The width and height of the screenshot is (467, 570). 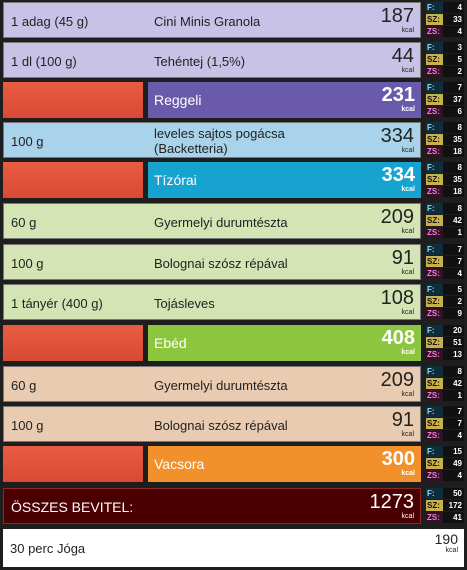 I want to click on meal-name: Vacsora, so click(x=179, y=464).